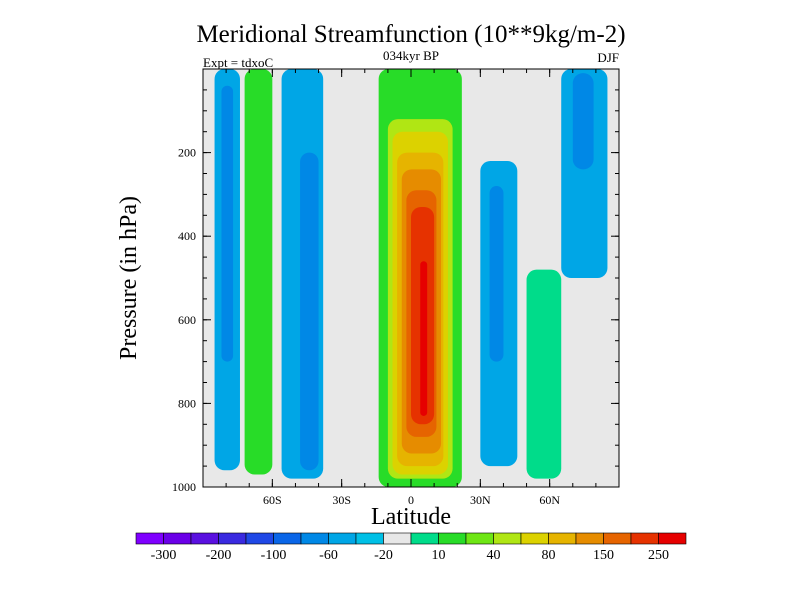  I want to click on colorbar-label: -60, so click(328, 555).